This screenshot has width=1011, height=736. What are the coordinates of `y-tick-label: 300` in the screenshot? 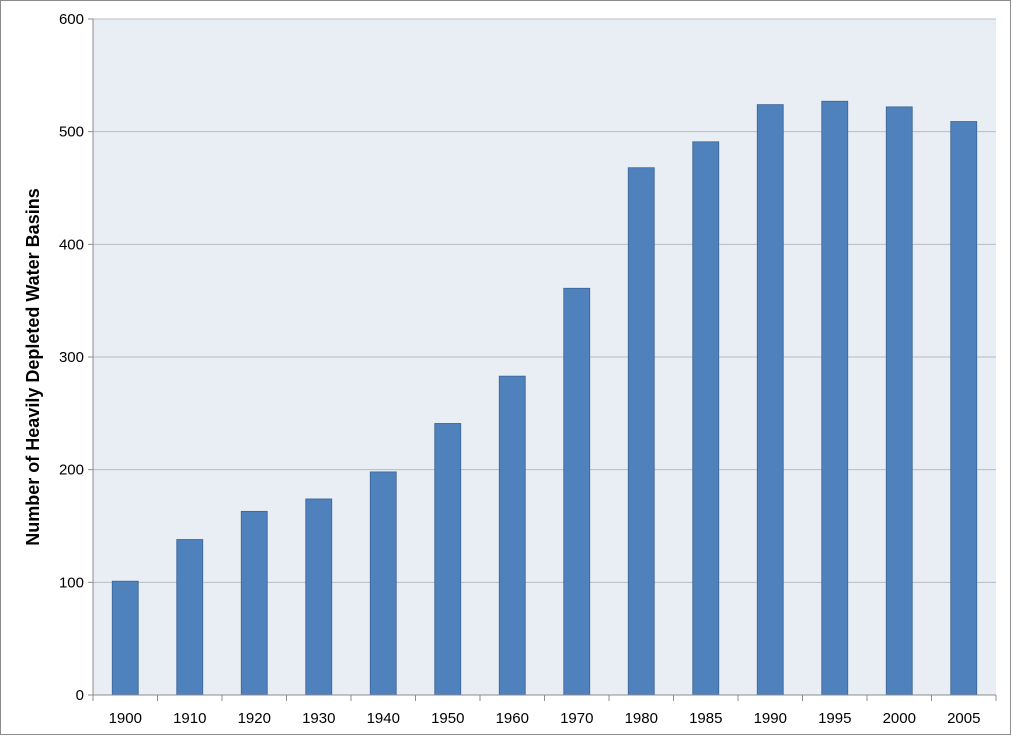 It's located at (71, 357).